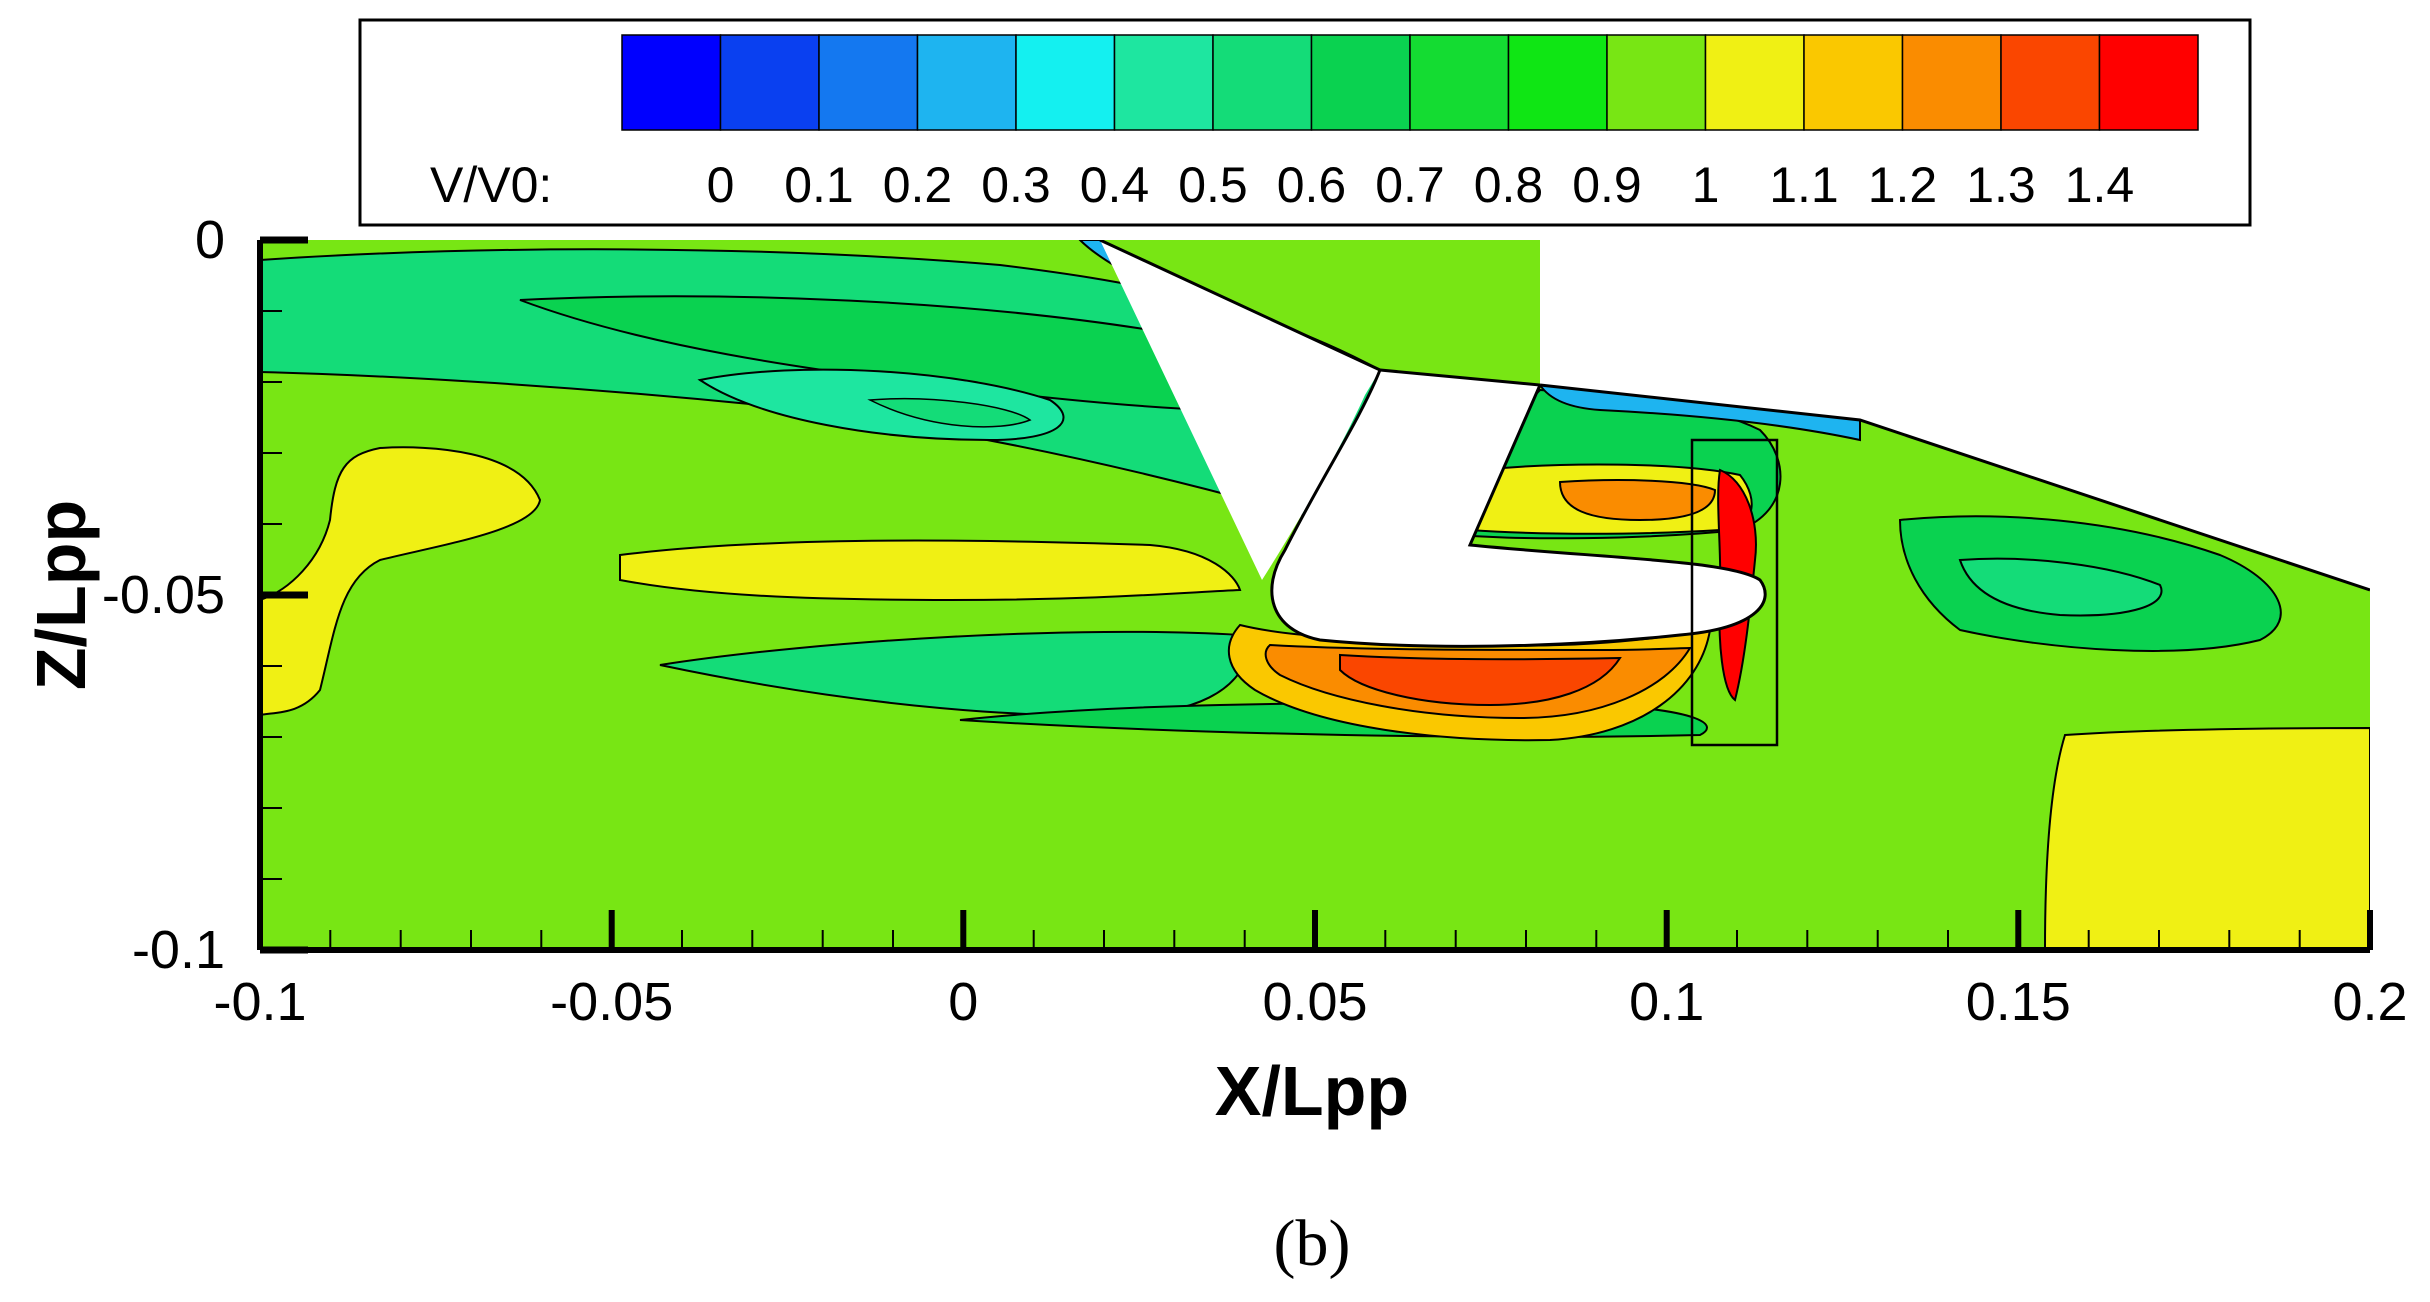  I want to click on legend-level-label: 0.7, so click(1410, 185).